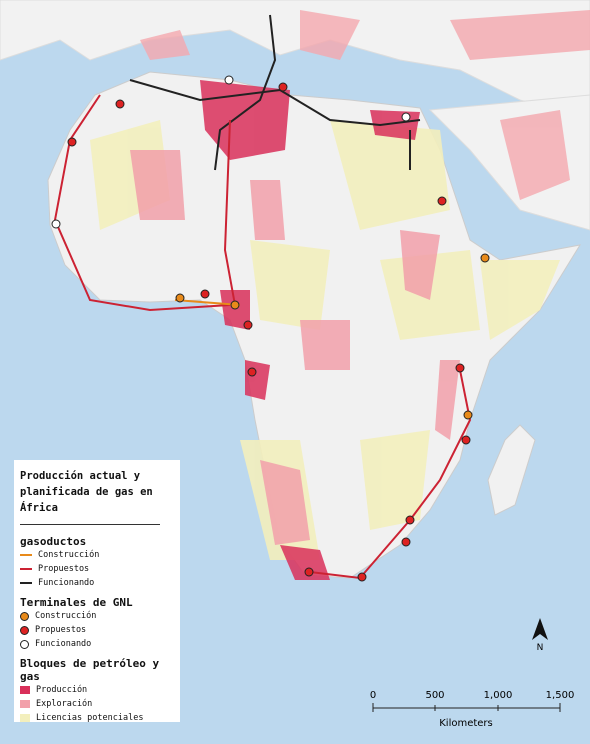  What do you see at coordinates (498, 695) in the screenshot?
I see `scale-label: 1,000` at bounding box center [498, 695].